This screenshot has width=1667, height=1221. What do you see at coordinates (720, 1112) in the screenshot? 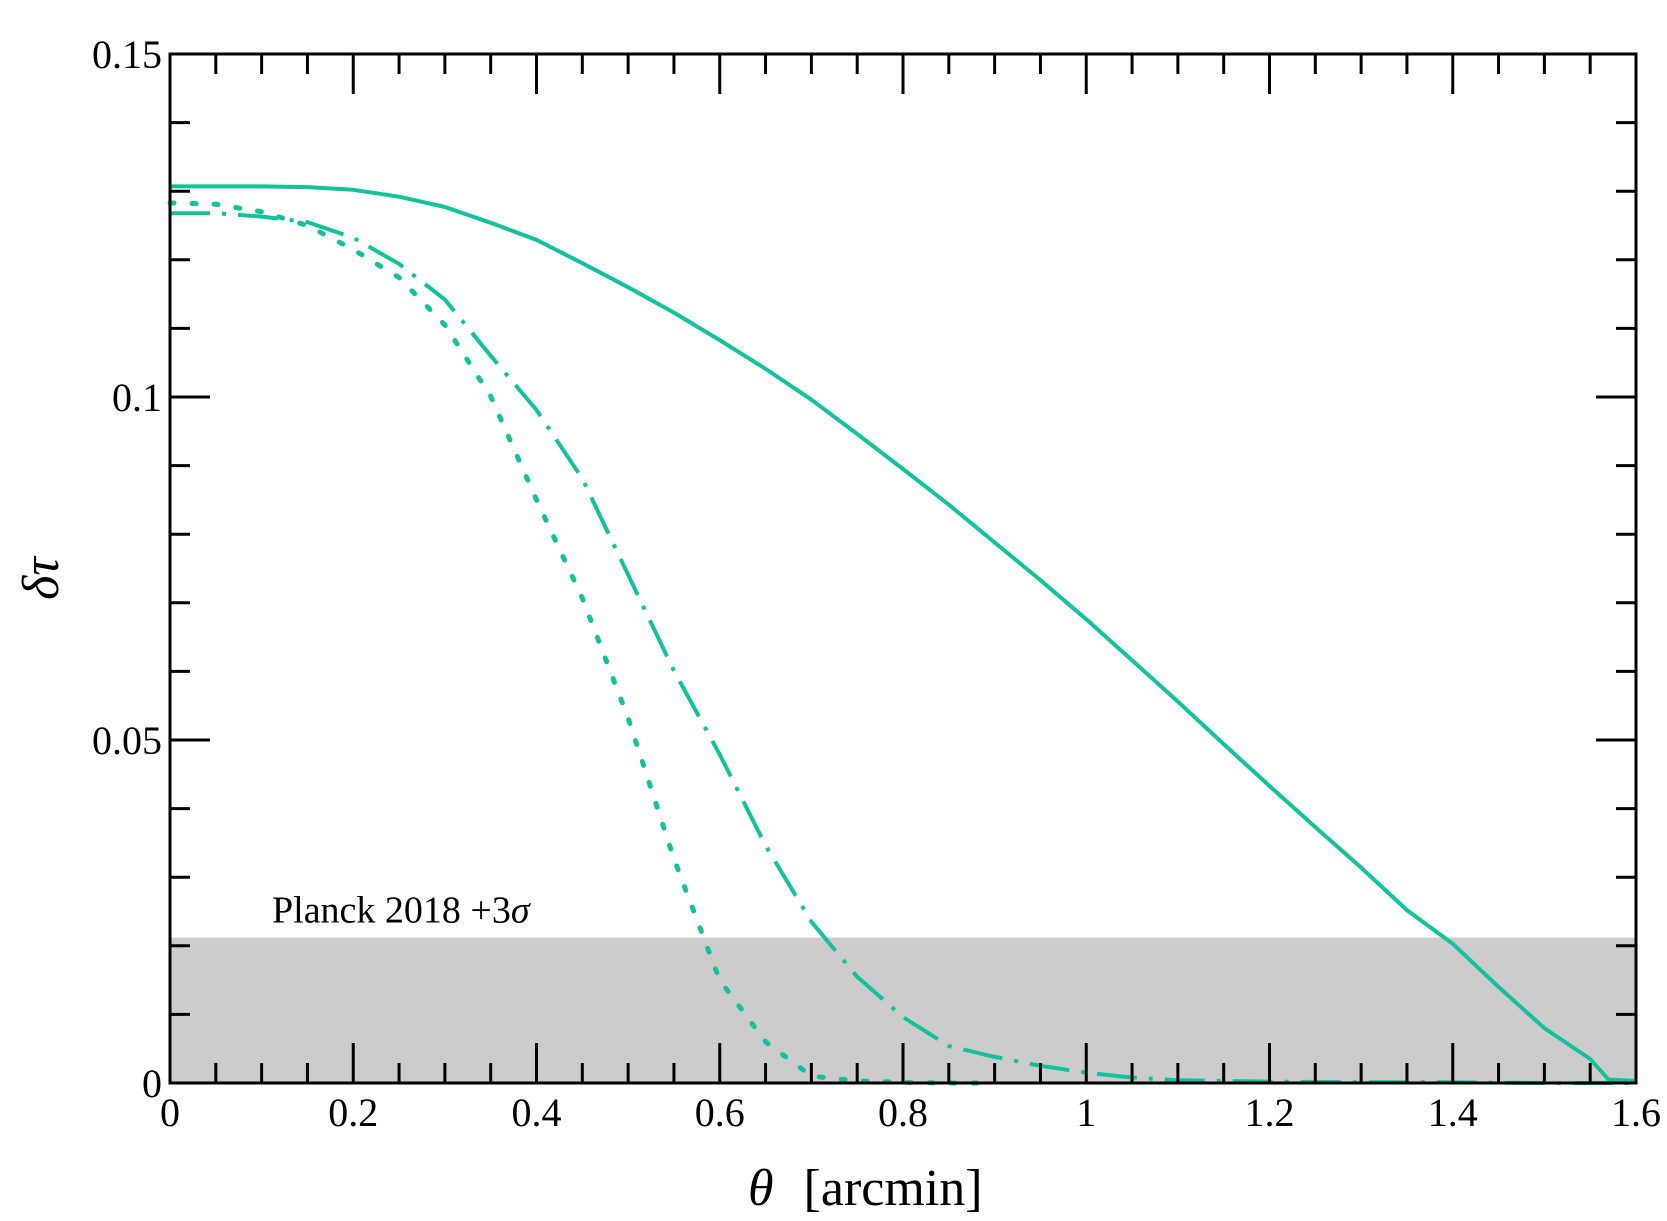
I see `x-tick-label: 0.6` at bounding box center [720, 1112].